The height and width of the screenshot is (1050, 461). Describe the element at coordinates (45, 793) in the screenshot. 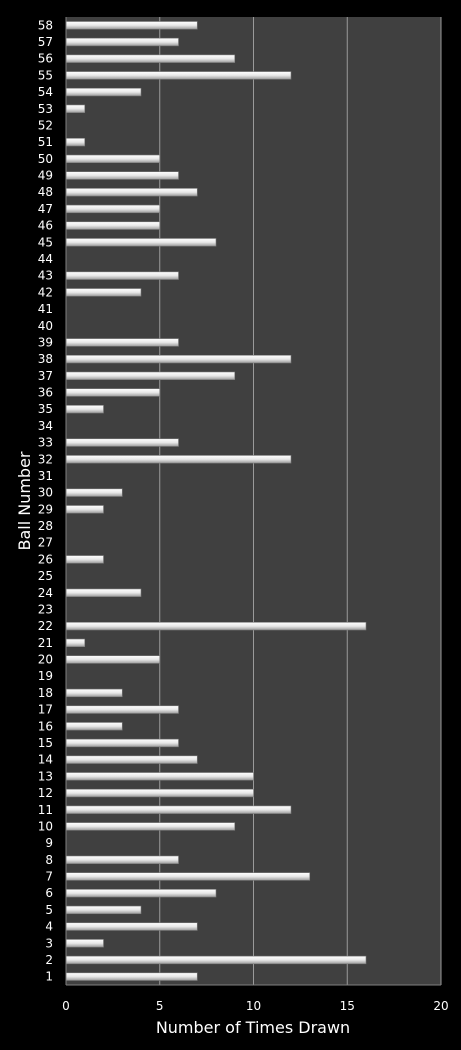

I see `y-tick-label: 12` at that location.